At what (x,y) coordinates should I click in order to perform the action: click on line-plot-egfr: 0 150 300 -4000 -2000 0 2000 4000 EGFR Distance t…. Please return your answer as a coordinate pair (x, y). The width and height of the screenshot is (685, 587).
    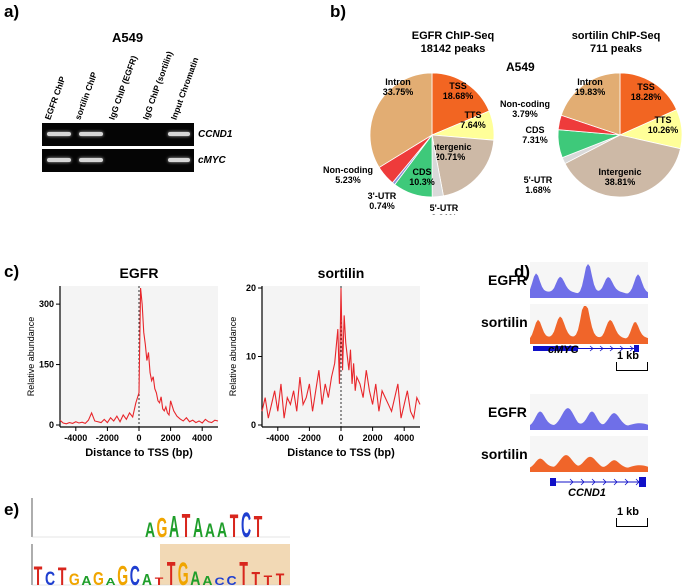
    Looking at the image, I should click on (122, 362).